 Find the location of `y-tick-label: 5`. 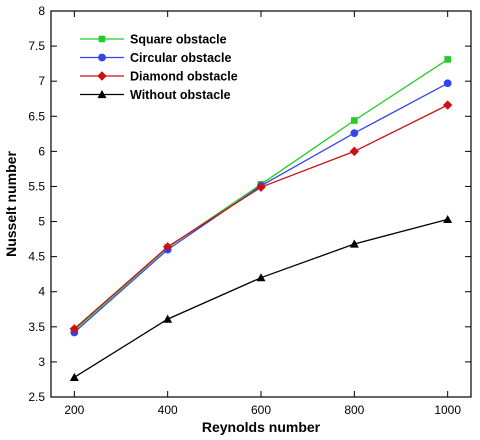

y-tick-label: 5 is located at coordinates (41, 222).